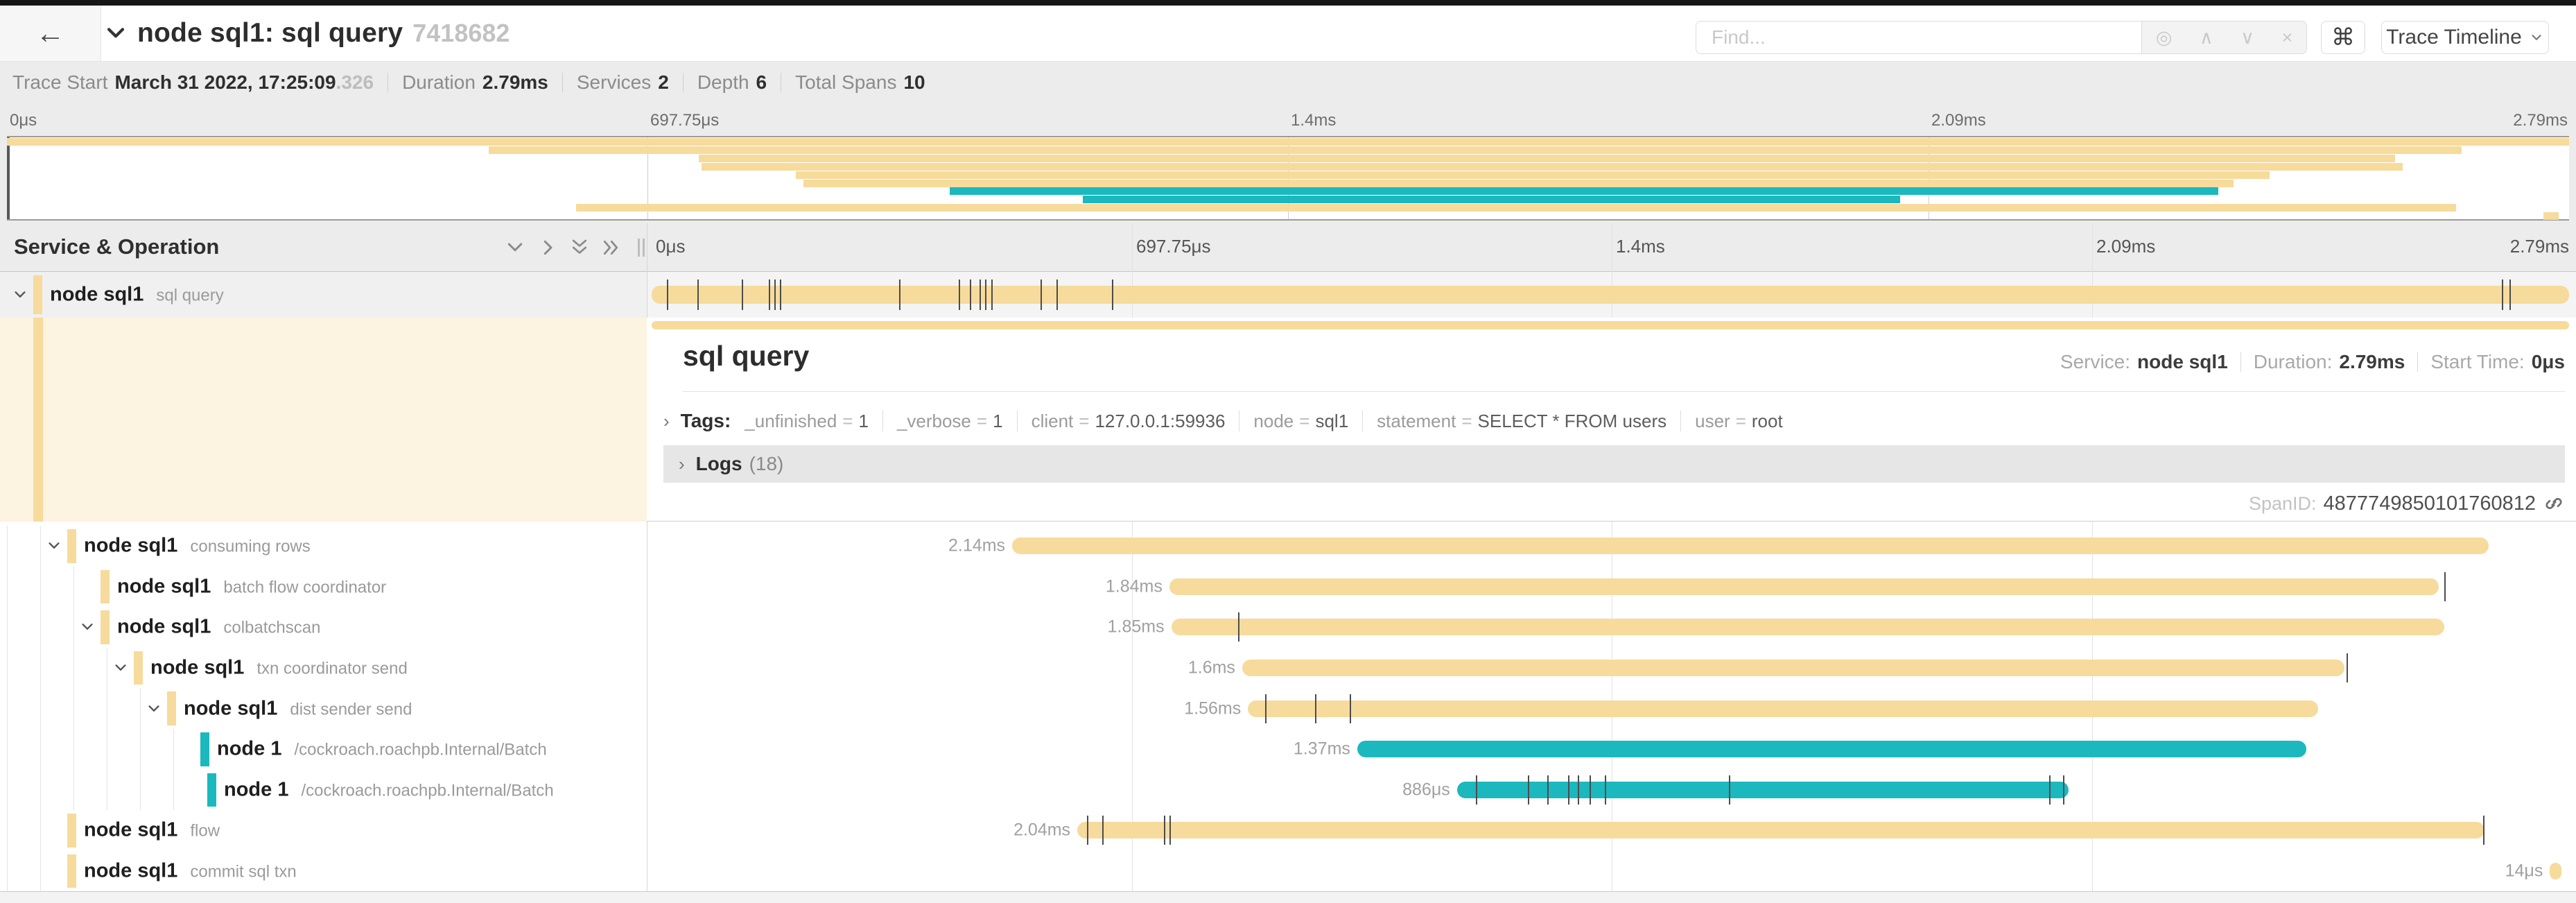 This screenshot has height=903, width=2576. I want to click on logs-label: Logs, so click(718, 463).